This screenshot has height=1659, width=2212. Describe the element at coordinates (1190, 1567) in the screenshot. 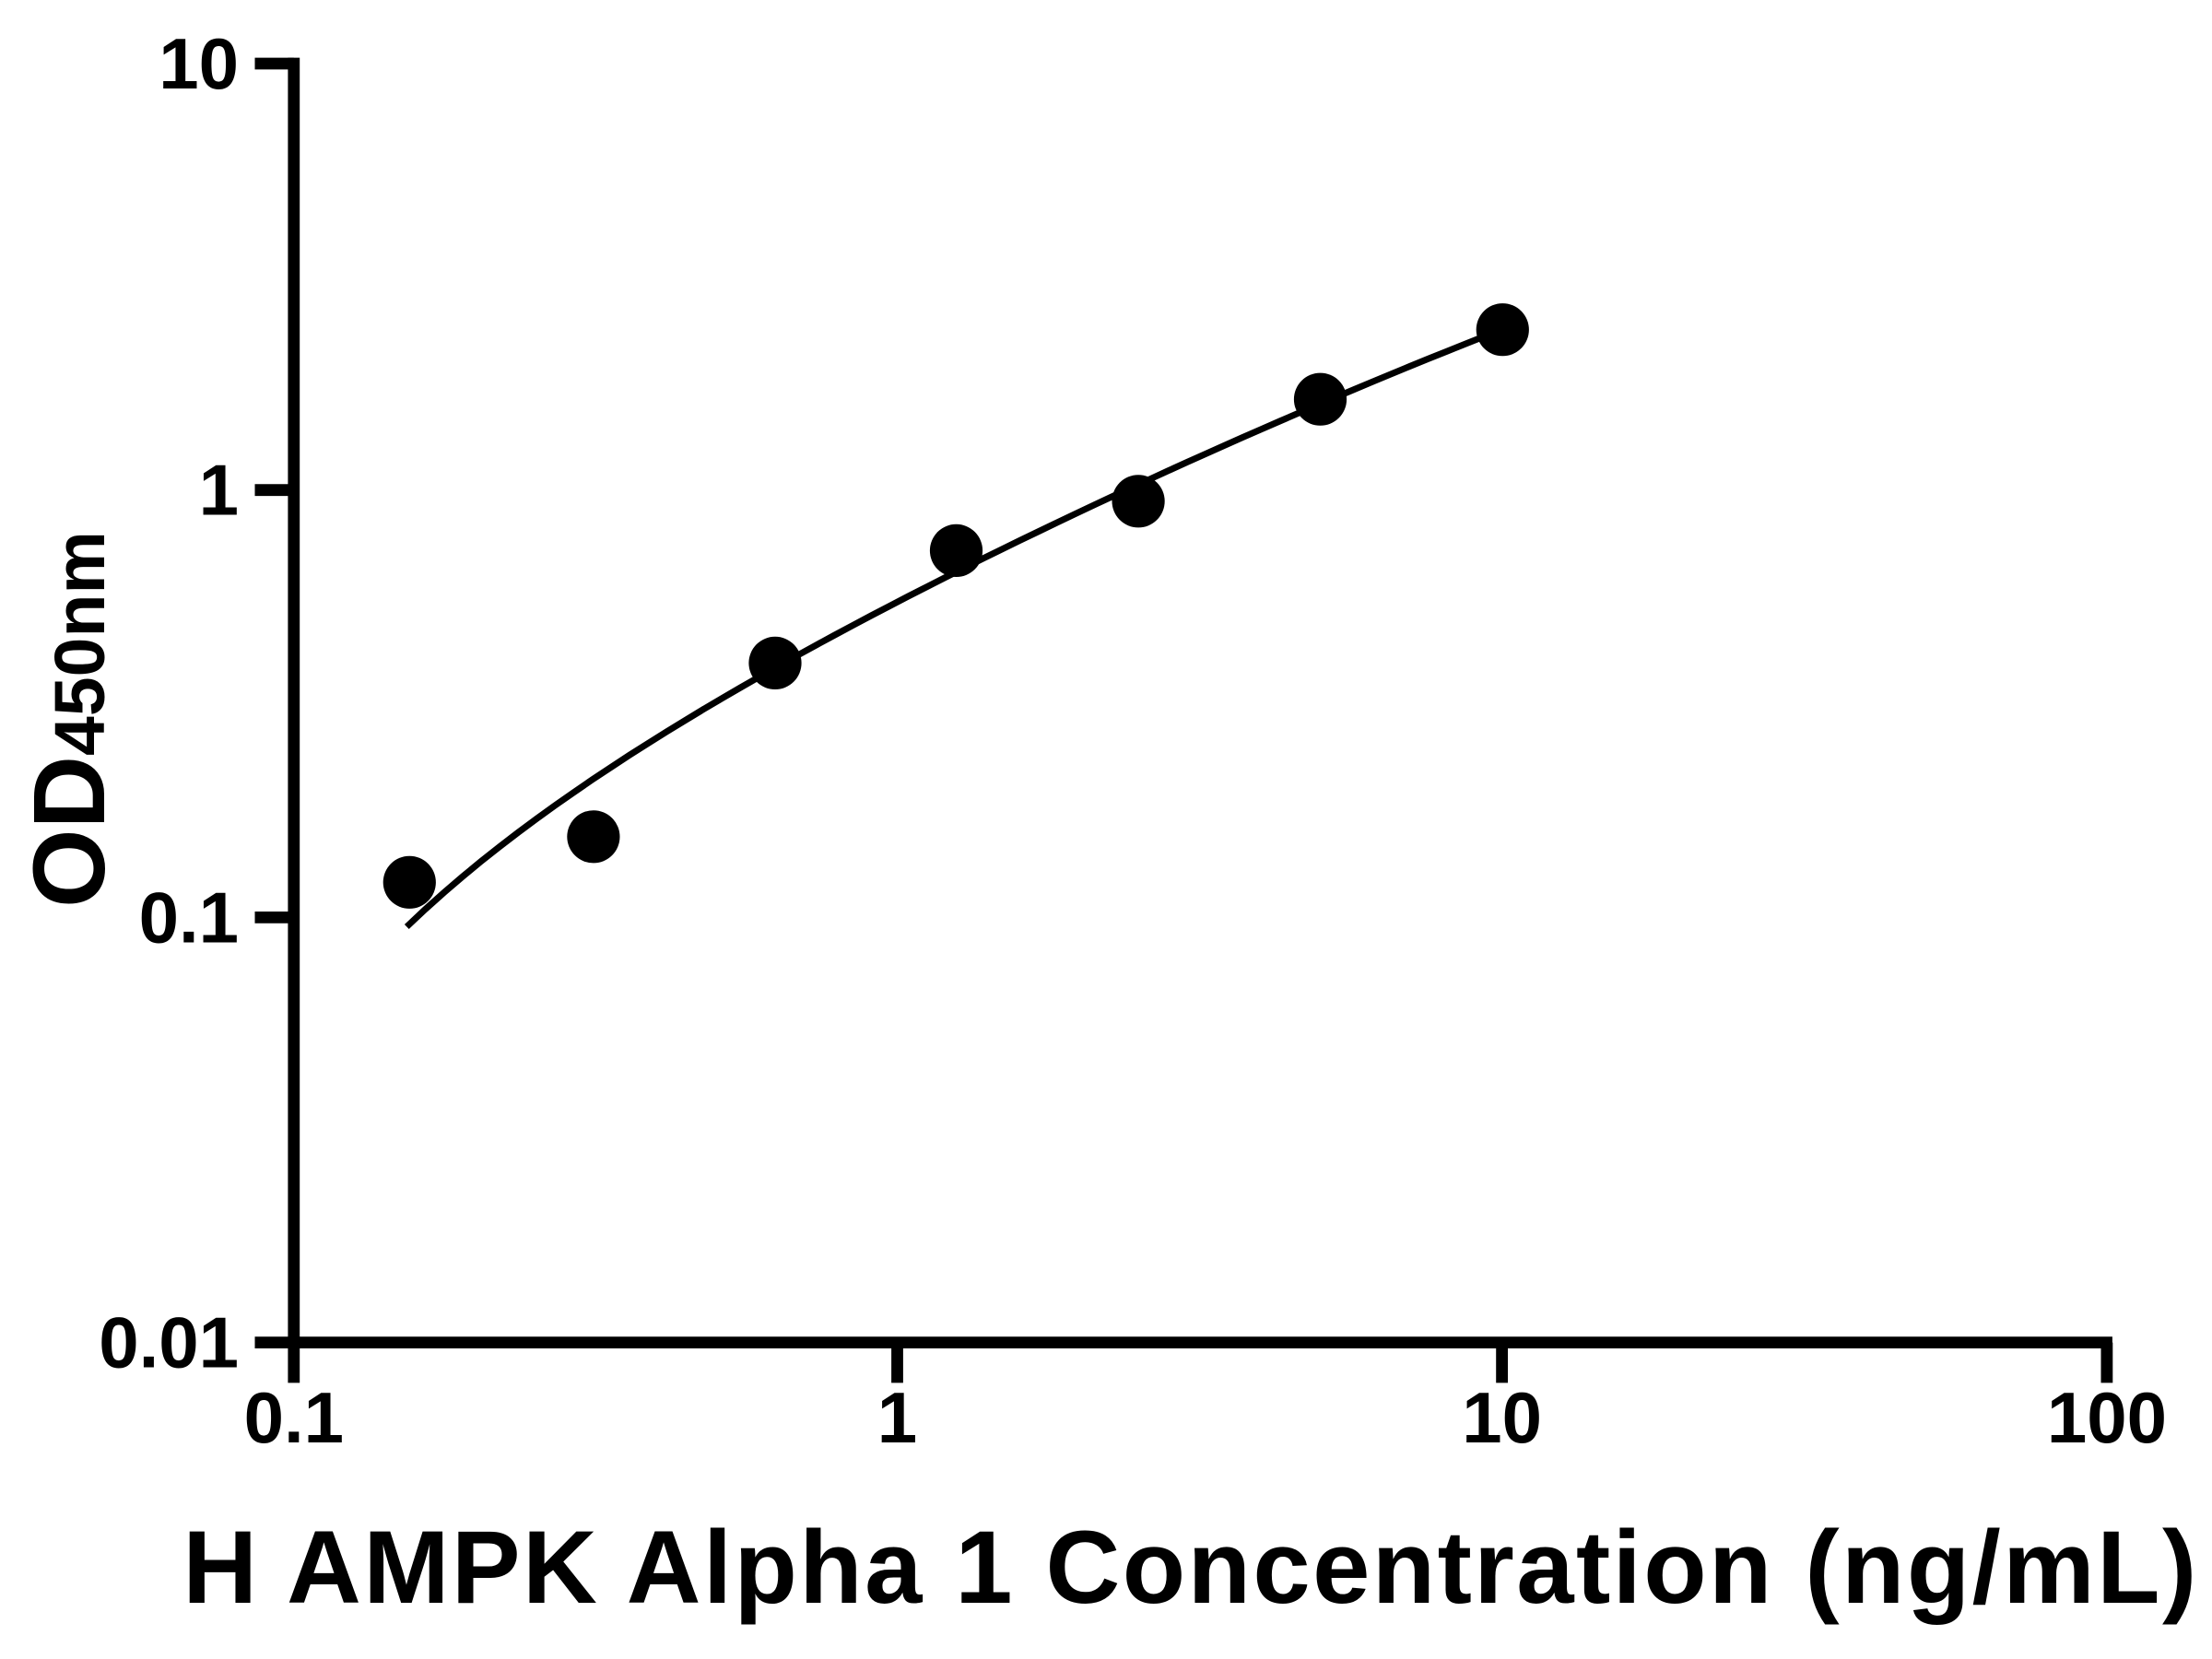

I see `svg-text:H AMPK Alpha 1 Concentration (: H AMPK Alpha 1 Concentration (ng/mL)` at that location.